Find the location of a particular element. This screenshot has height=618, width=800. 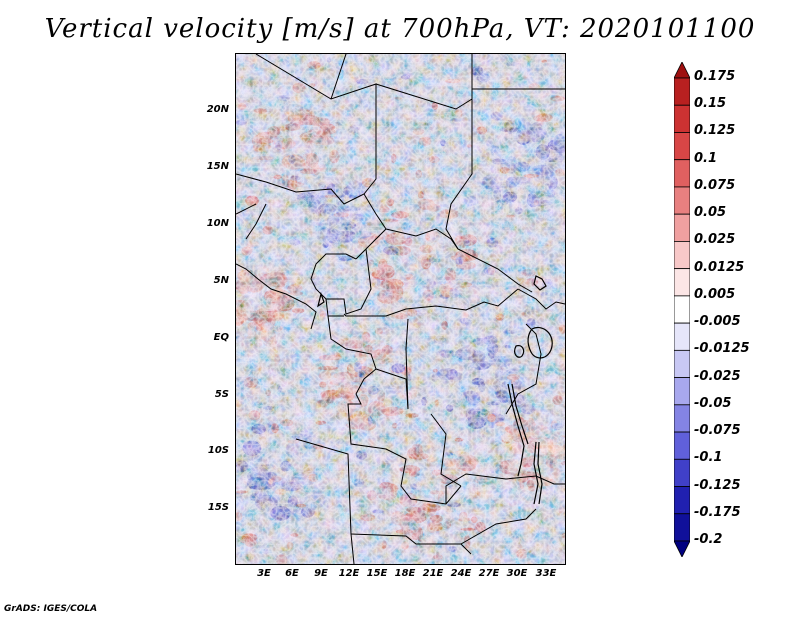

colorbar-level-label: 0.05 is located at coordinates (710, 213).